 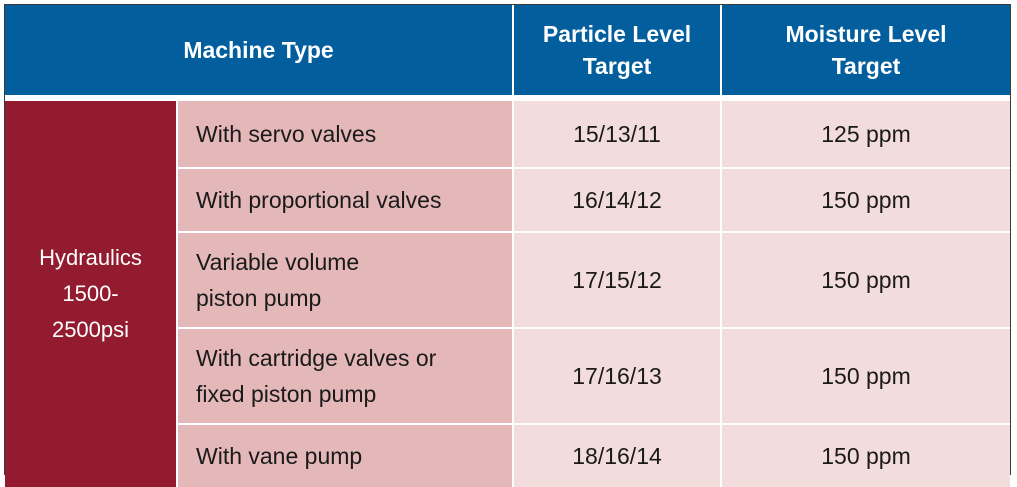 I want to click on machine-label: With vane pump, so click(x=350, y=456).